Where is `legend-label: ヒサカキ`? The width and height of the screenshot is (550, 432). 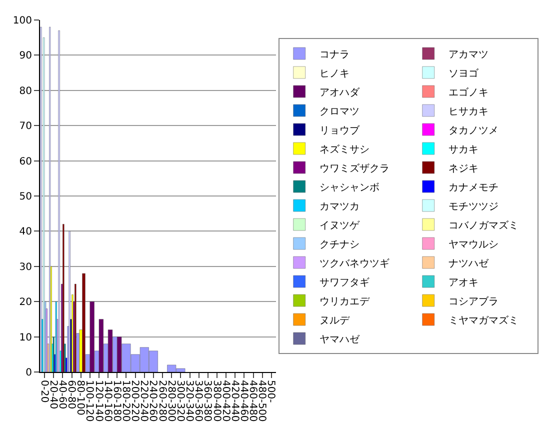 legend-label: ヒサカキ is located at coordinates (468, 112).